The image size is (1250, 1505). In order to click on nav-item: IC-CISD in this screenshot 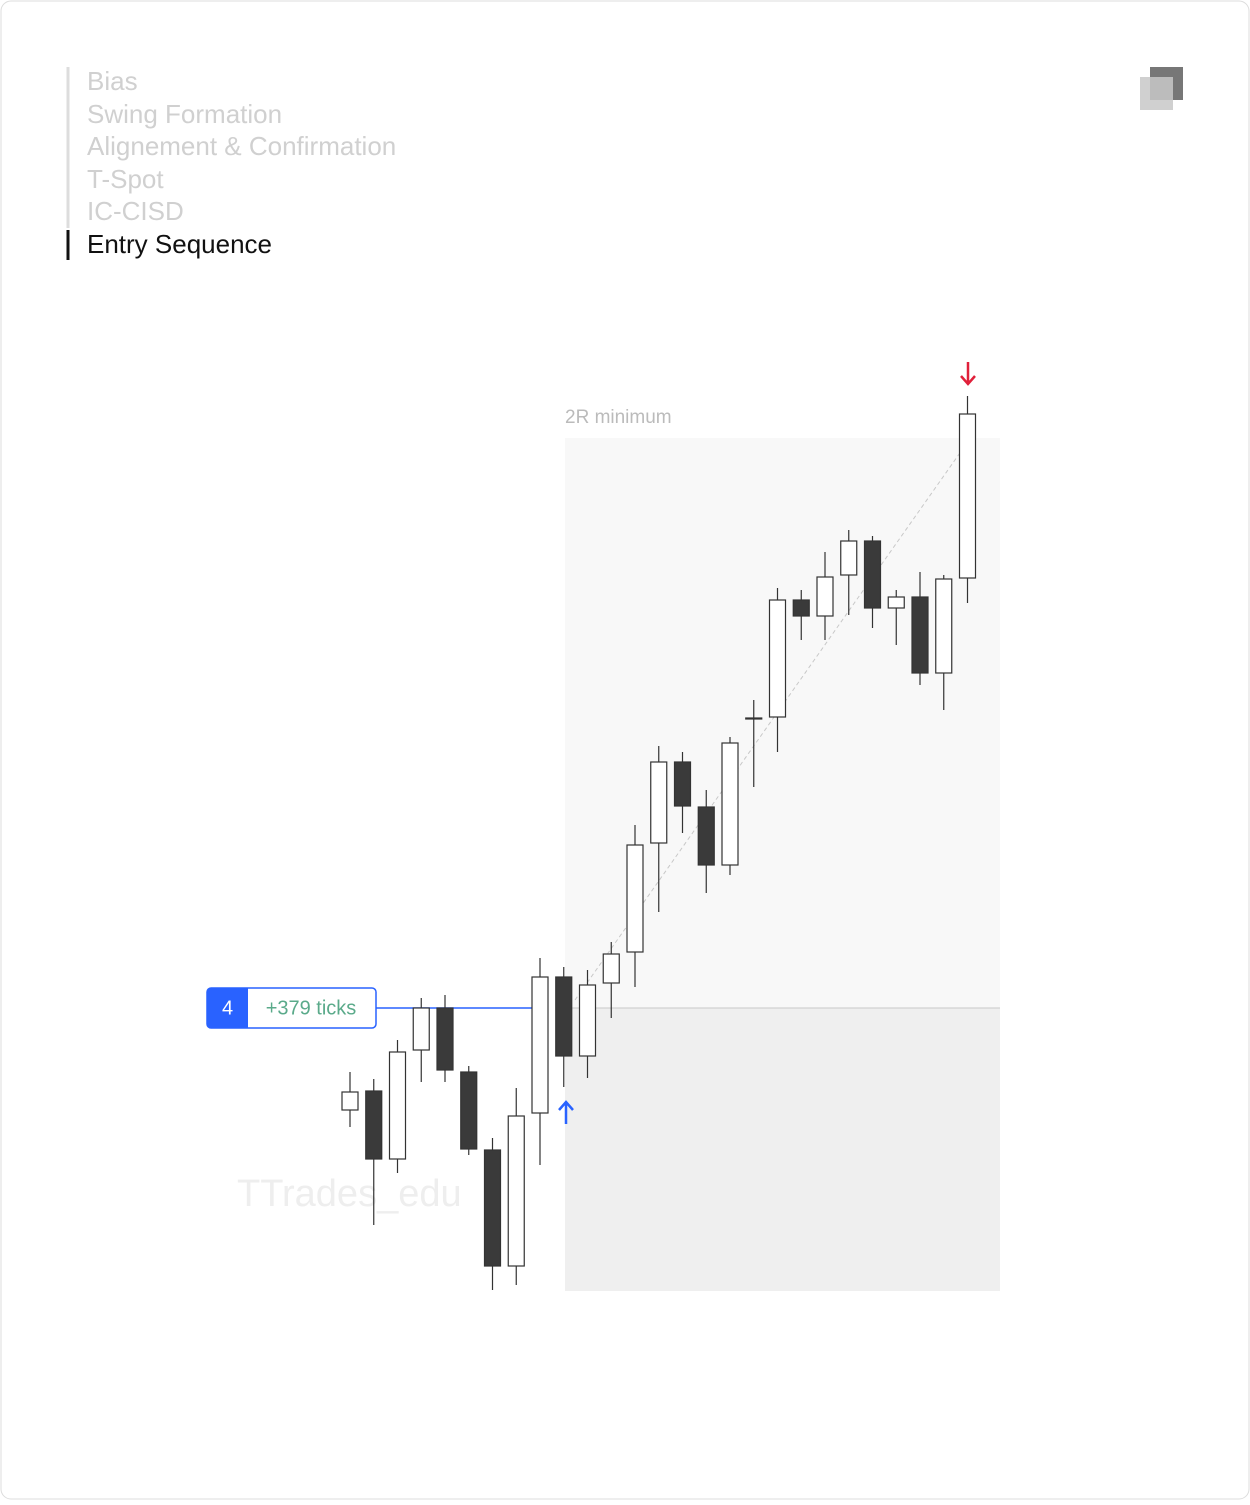, I will do `click(135, 211)`.